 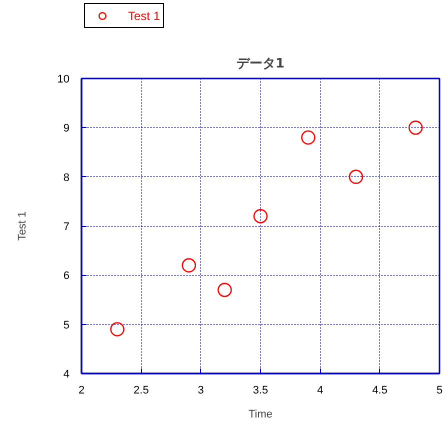 What do you see at coordinates (66, 178) in the screenshot?
I see `y-tick-label: 8` at bounding box center [66, 178].